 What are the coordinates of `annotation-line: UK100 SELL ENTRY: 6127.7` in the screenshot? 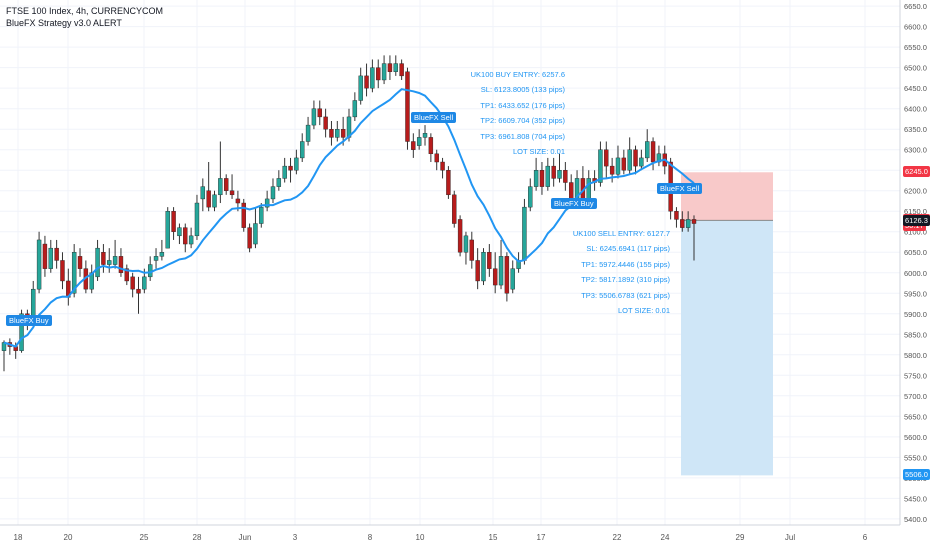 It's located at (621, 233).